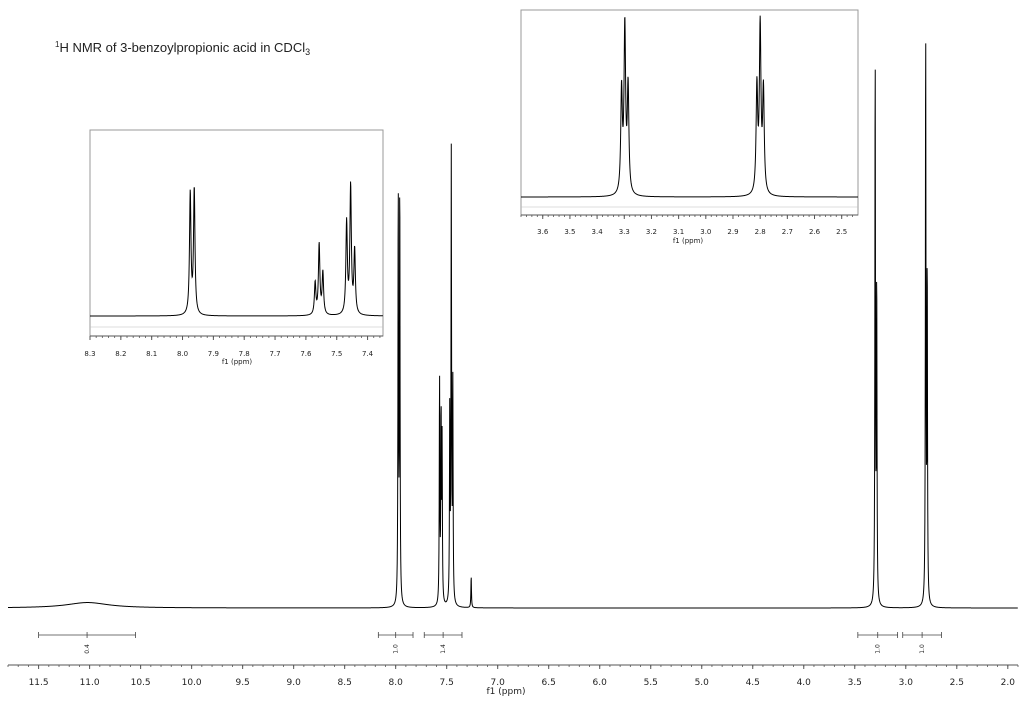  Describe the element at coordinates (447, 683) in the screenshot. I see `main-tick-label: 7.5` at that location.